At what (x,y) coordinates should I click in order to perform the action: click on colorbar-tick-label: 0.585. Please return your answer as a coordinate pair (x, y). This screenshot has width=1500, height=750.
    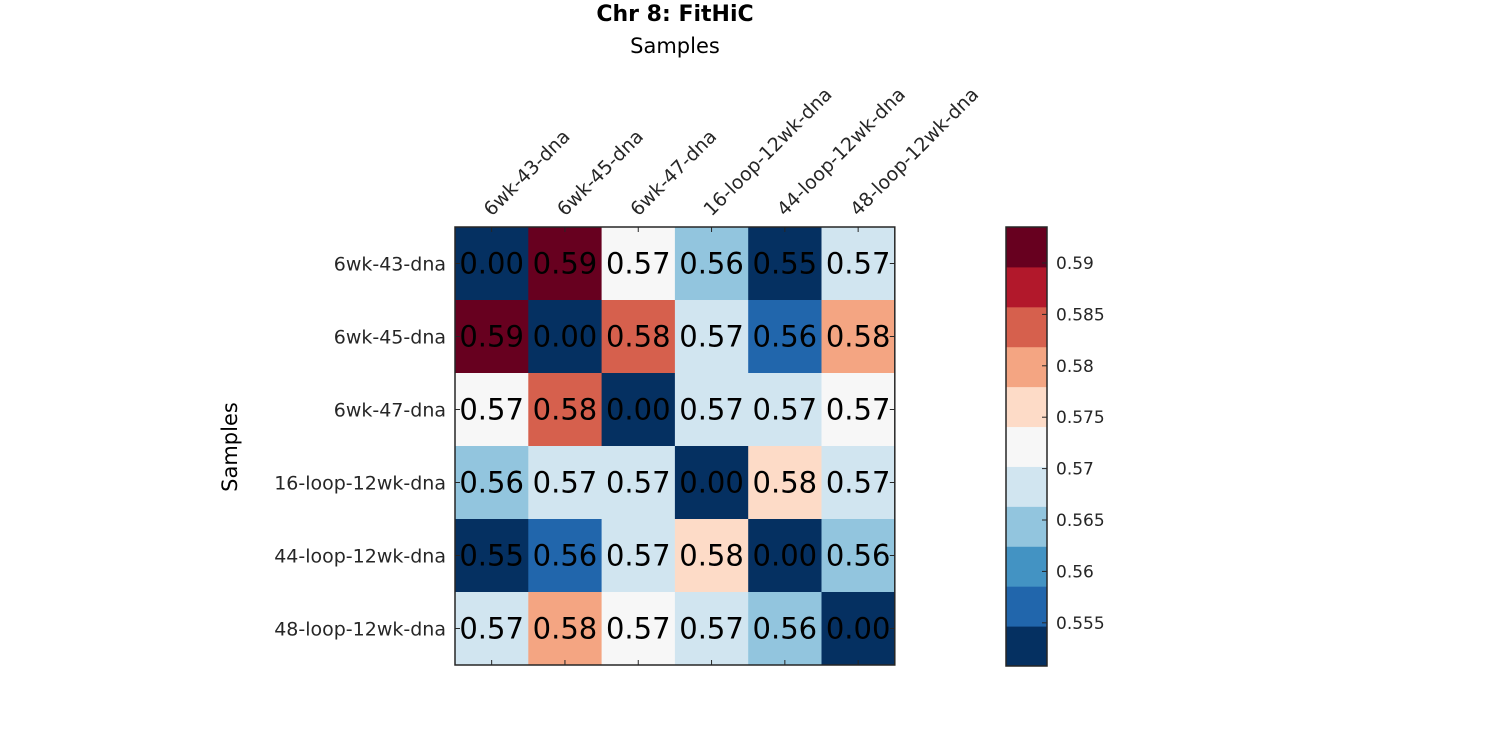
    Looking at the image, I should click on (1080, 315).